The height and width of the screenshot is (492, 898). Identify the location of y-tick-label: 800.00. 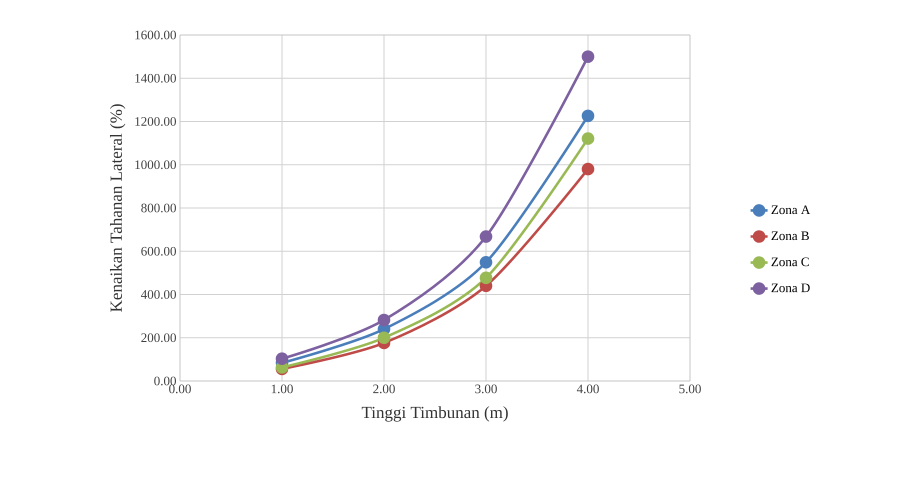
(158, 208).